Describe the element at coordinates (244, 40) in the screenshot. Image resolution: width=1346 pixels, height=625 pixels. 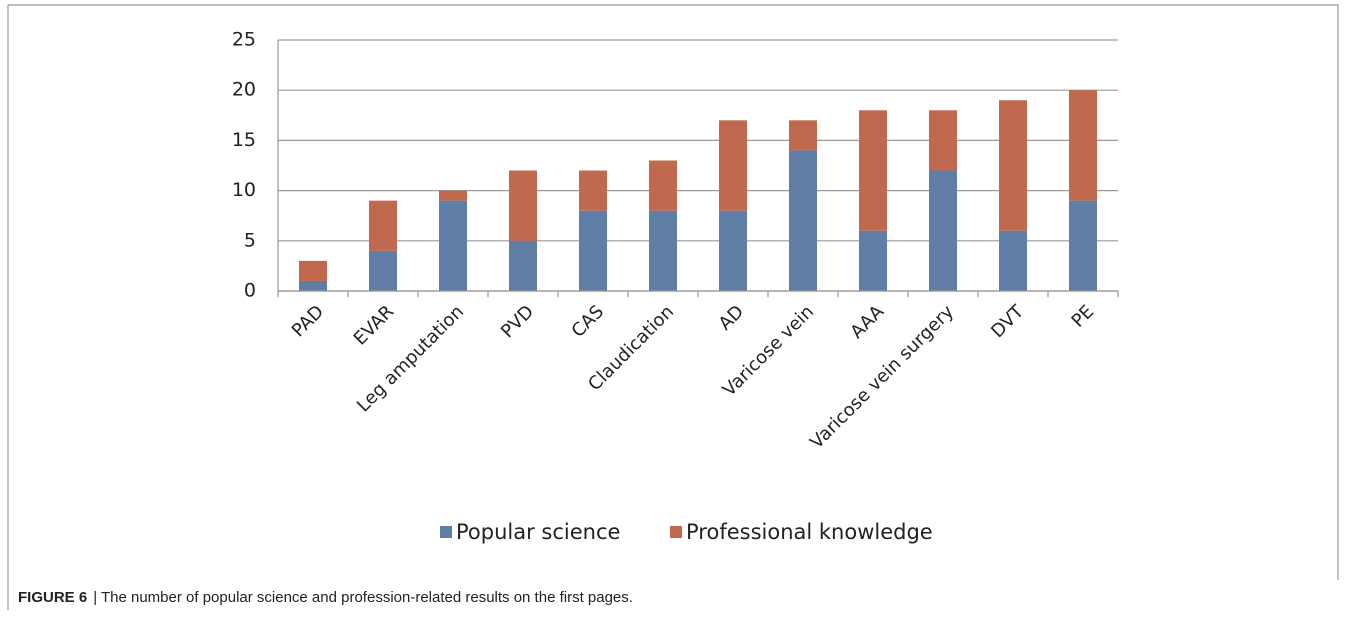
I see `y-tick-label: 25` at that location.